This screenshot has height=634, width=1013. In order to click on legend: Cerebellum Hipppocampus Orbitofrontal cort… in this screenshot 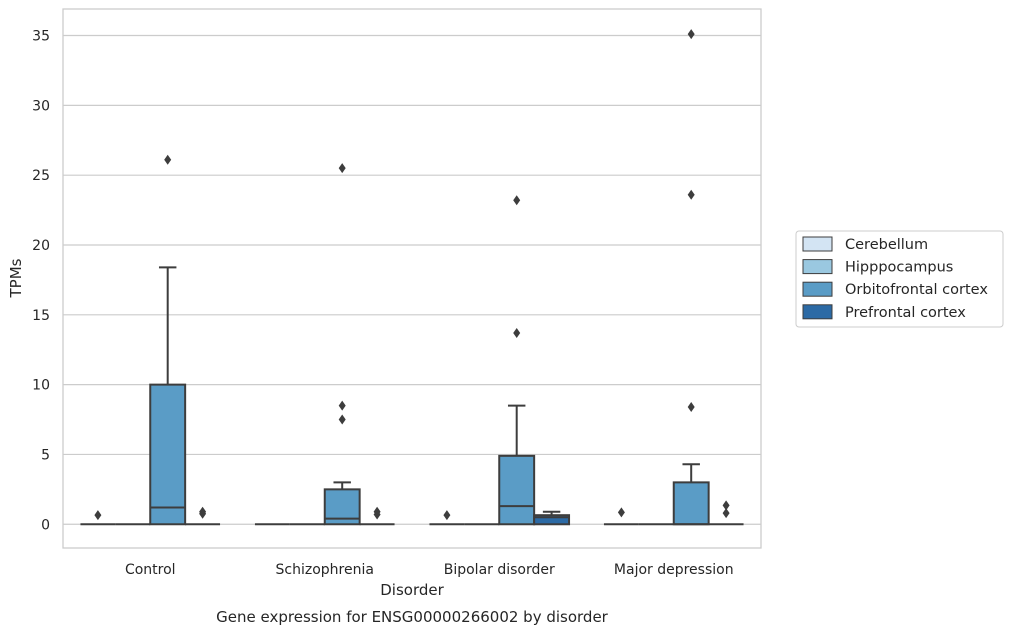, I will do `click(899, 279)`.